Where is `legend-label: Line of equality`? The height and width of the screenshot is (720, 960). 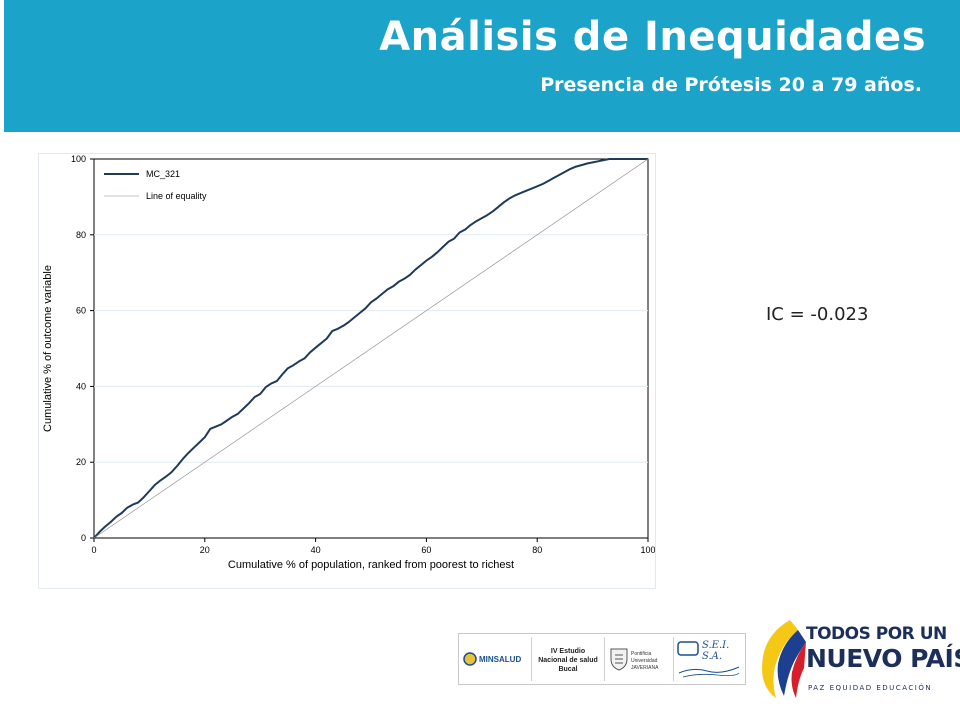
legend-label: Line of equality is located at coordinates (176, 196).